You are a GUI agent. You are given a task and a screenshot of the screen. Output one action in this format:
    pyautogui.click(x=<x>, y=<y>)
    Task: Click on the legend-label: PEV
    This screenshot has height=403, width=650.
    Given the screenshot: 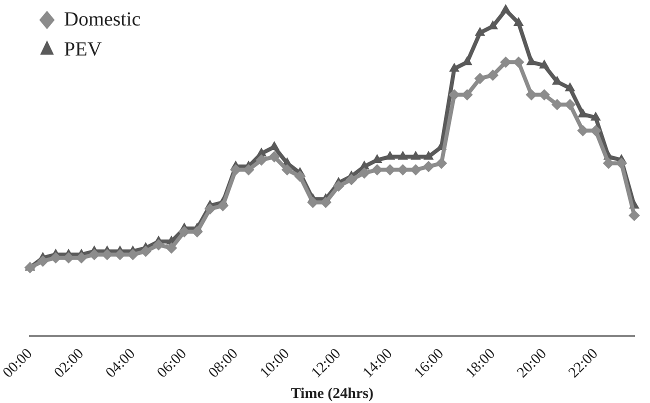 What is the action you would take?
    pyautogui.click(x=83, y=49)
    